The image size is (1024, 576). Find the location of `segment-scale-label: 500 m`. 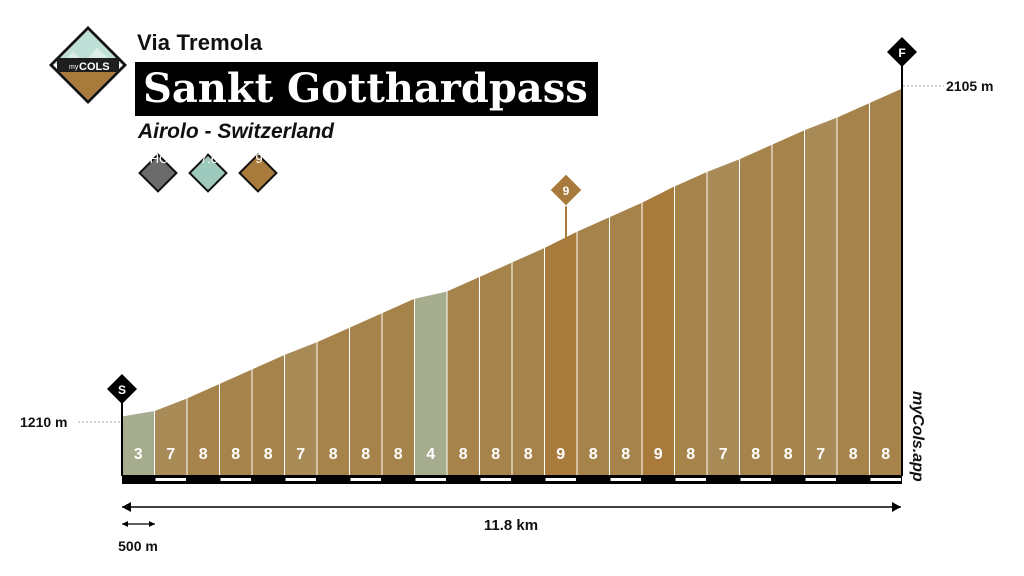

segment-scale-label: 500 m is located at coordinates (138, 546).